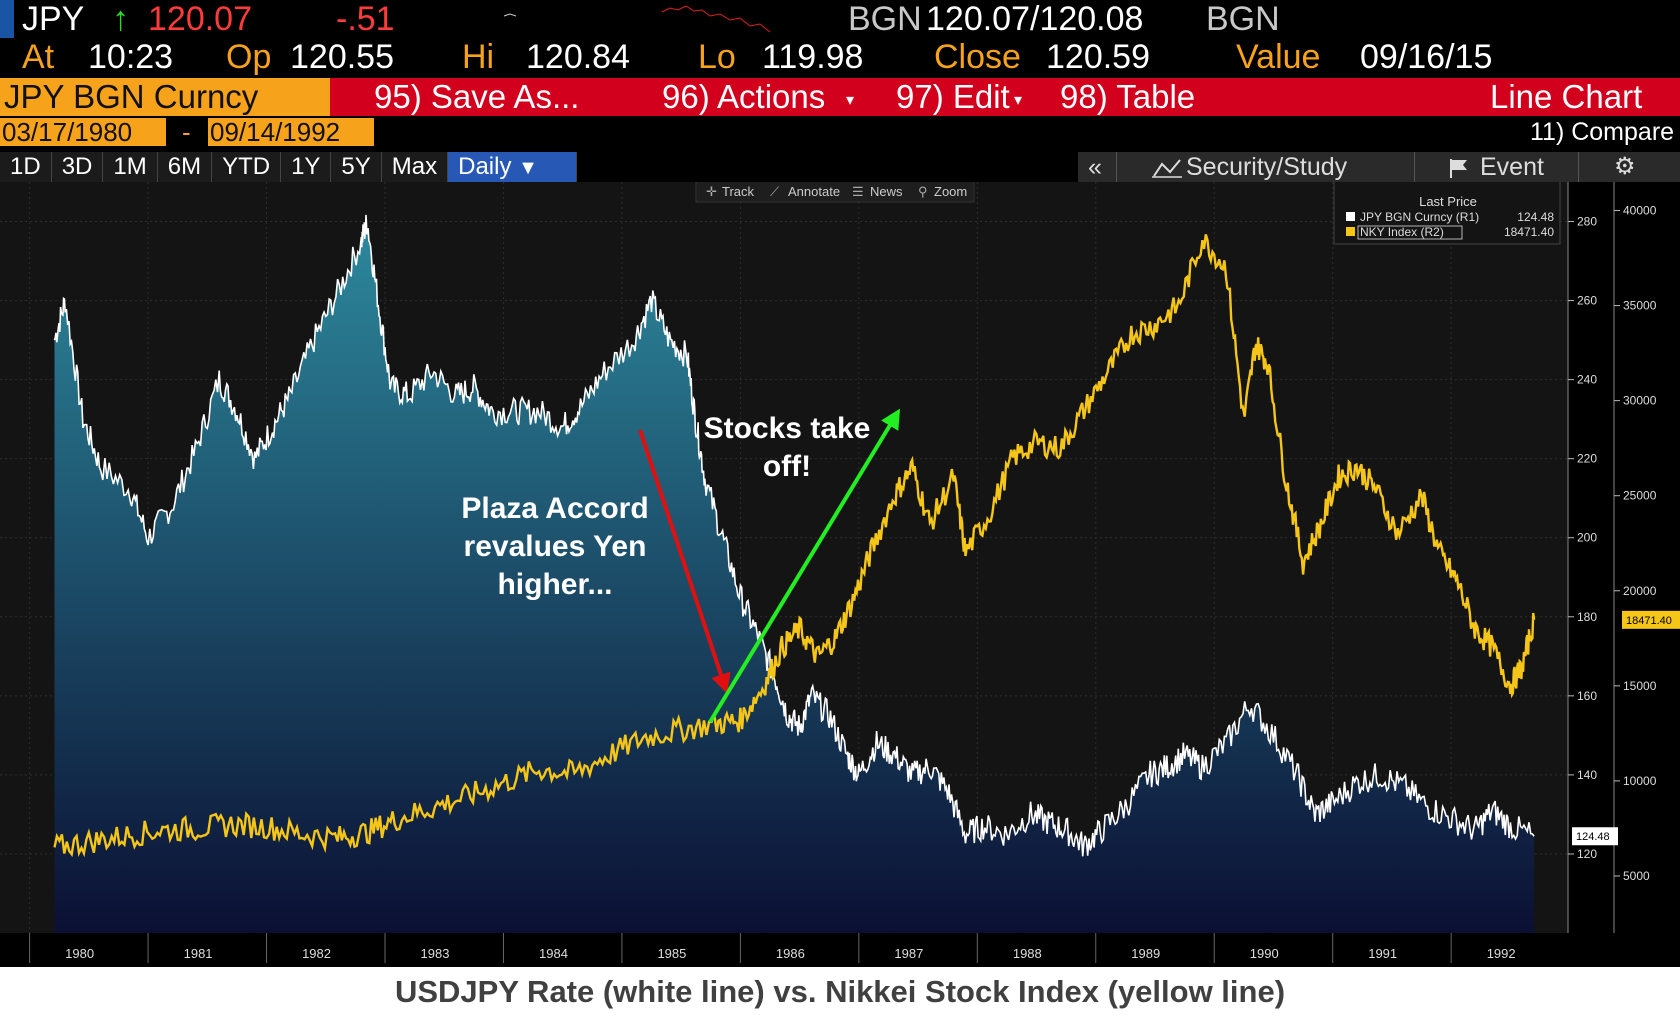 This screenshot has height=1017, width=1680. Describe the element at coordinates (1640, 306) in the screenshot. I see `r2-tick-label: 35000` at that location.